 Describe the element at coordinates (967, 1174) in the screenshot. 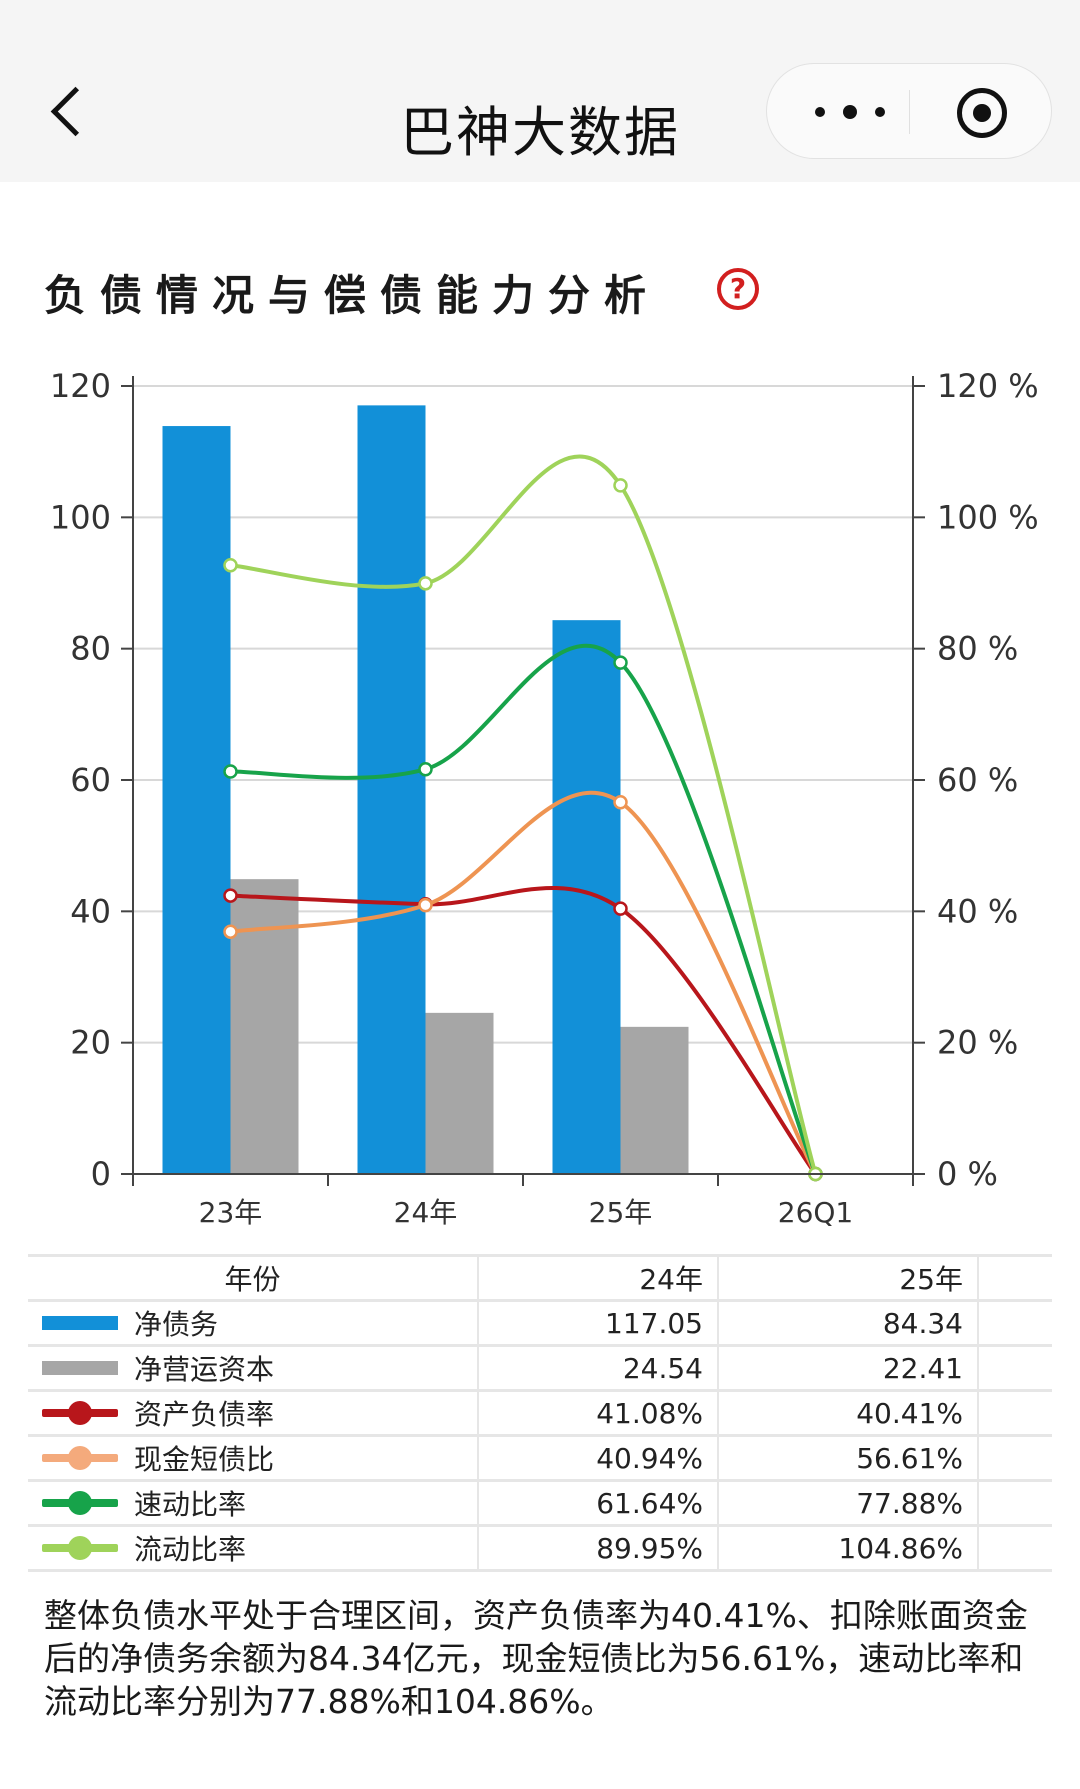

I see `y-right-tick-label: 0 %` at that location.